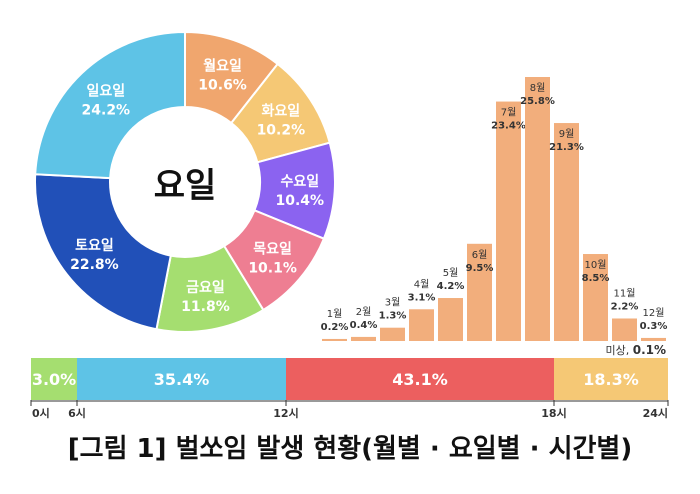 This screenshot has height=494, width=700. Describe the element at coordinates (596, 278) in the screenshot. I see `month-value: 8.5%` at that location.